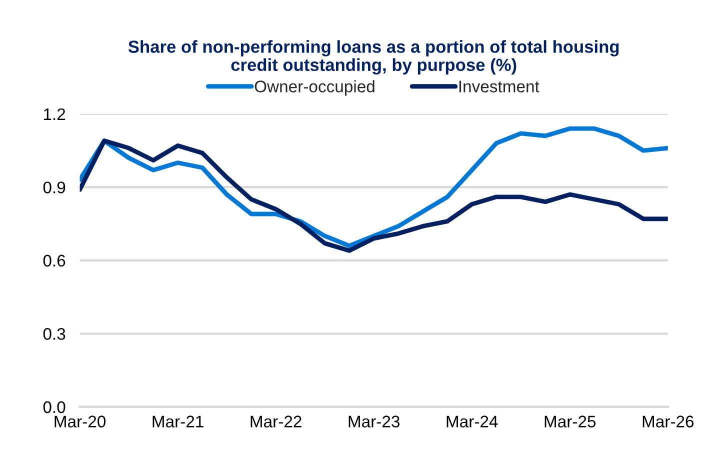 This screenshot has width=706, height=465. What do you see at coordinates (55, 114) in the screenshot?
I see `y-tick-label: 1.2` at bounding box center [55, 114].